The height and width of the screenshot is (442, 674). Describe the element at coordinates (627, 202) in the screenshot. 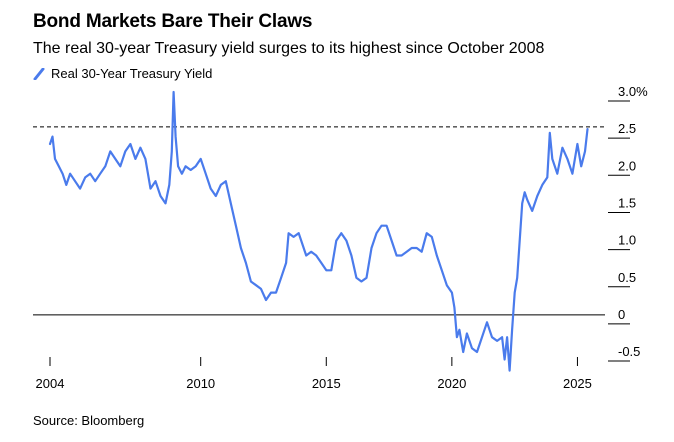

I see `y-tick-label: 1.5` at that location.